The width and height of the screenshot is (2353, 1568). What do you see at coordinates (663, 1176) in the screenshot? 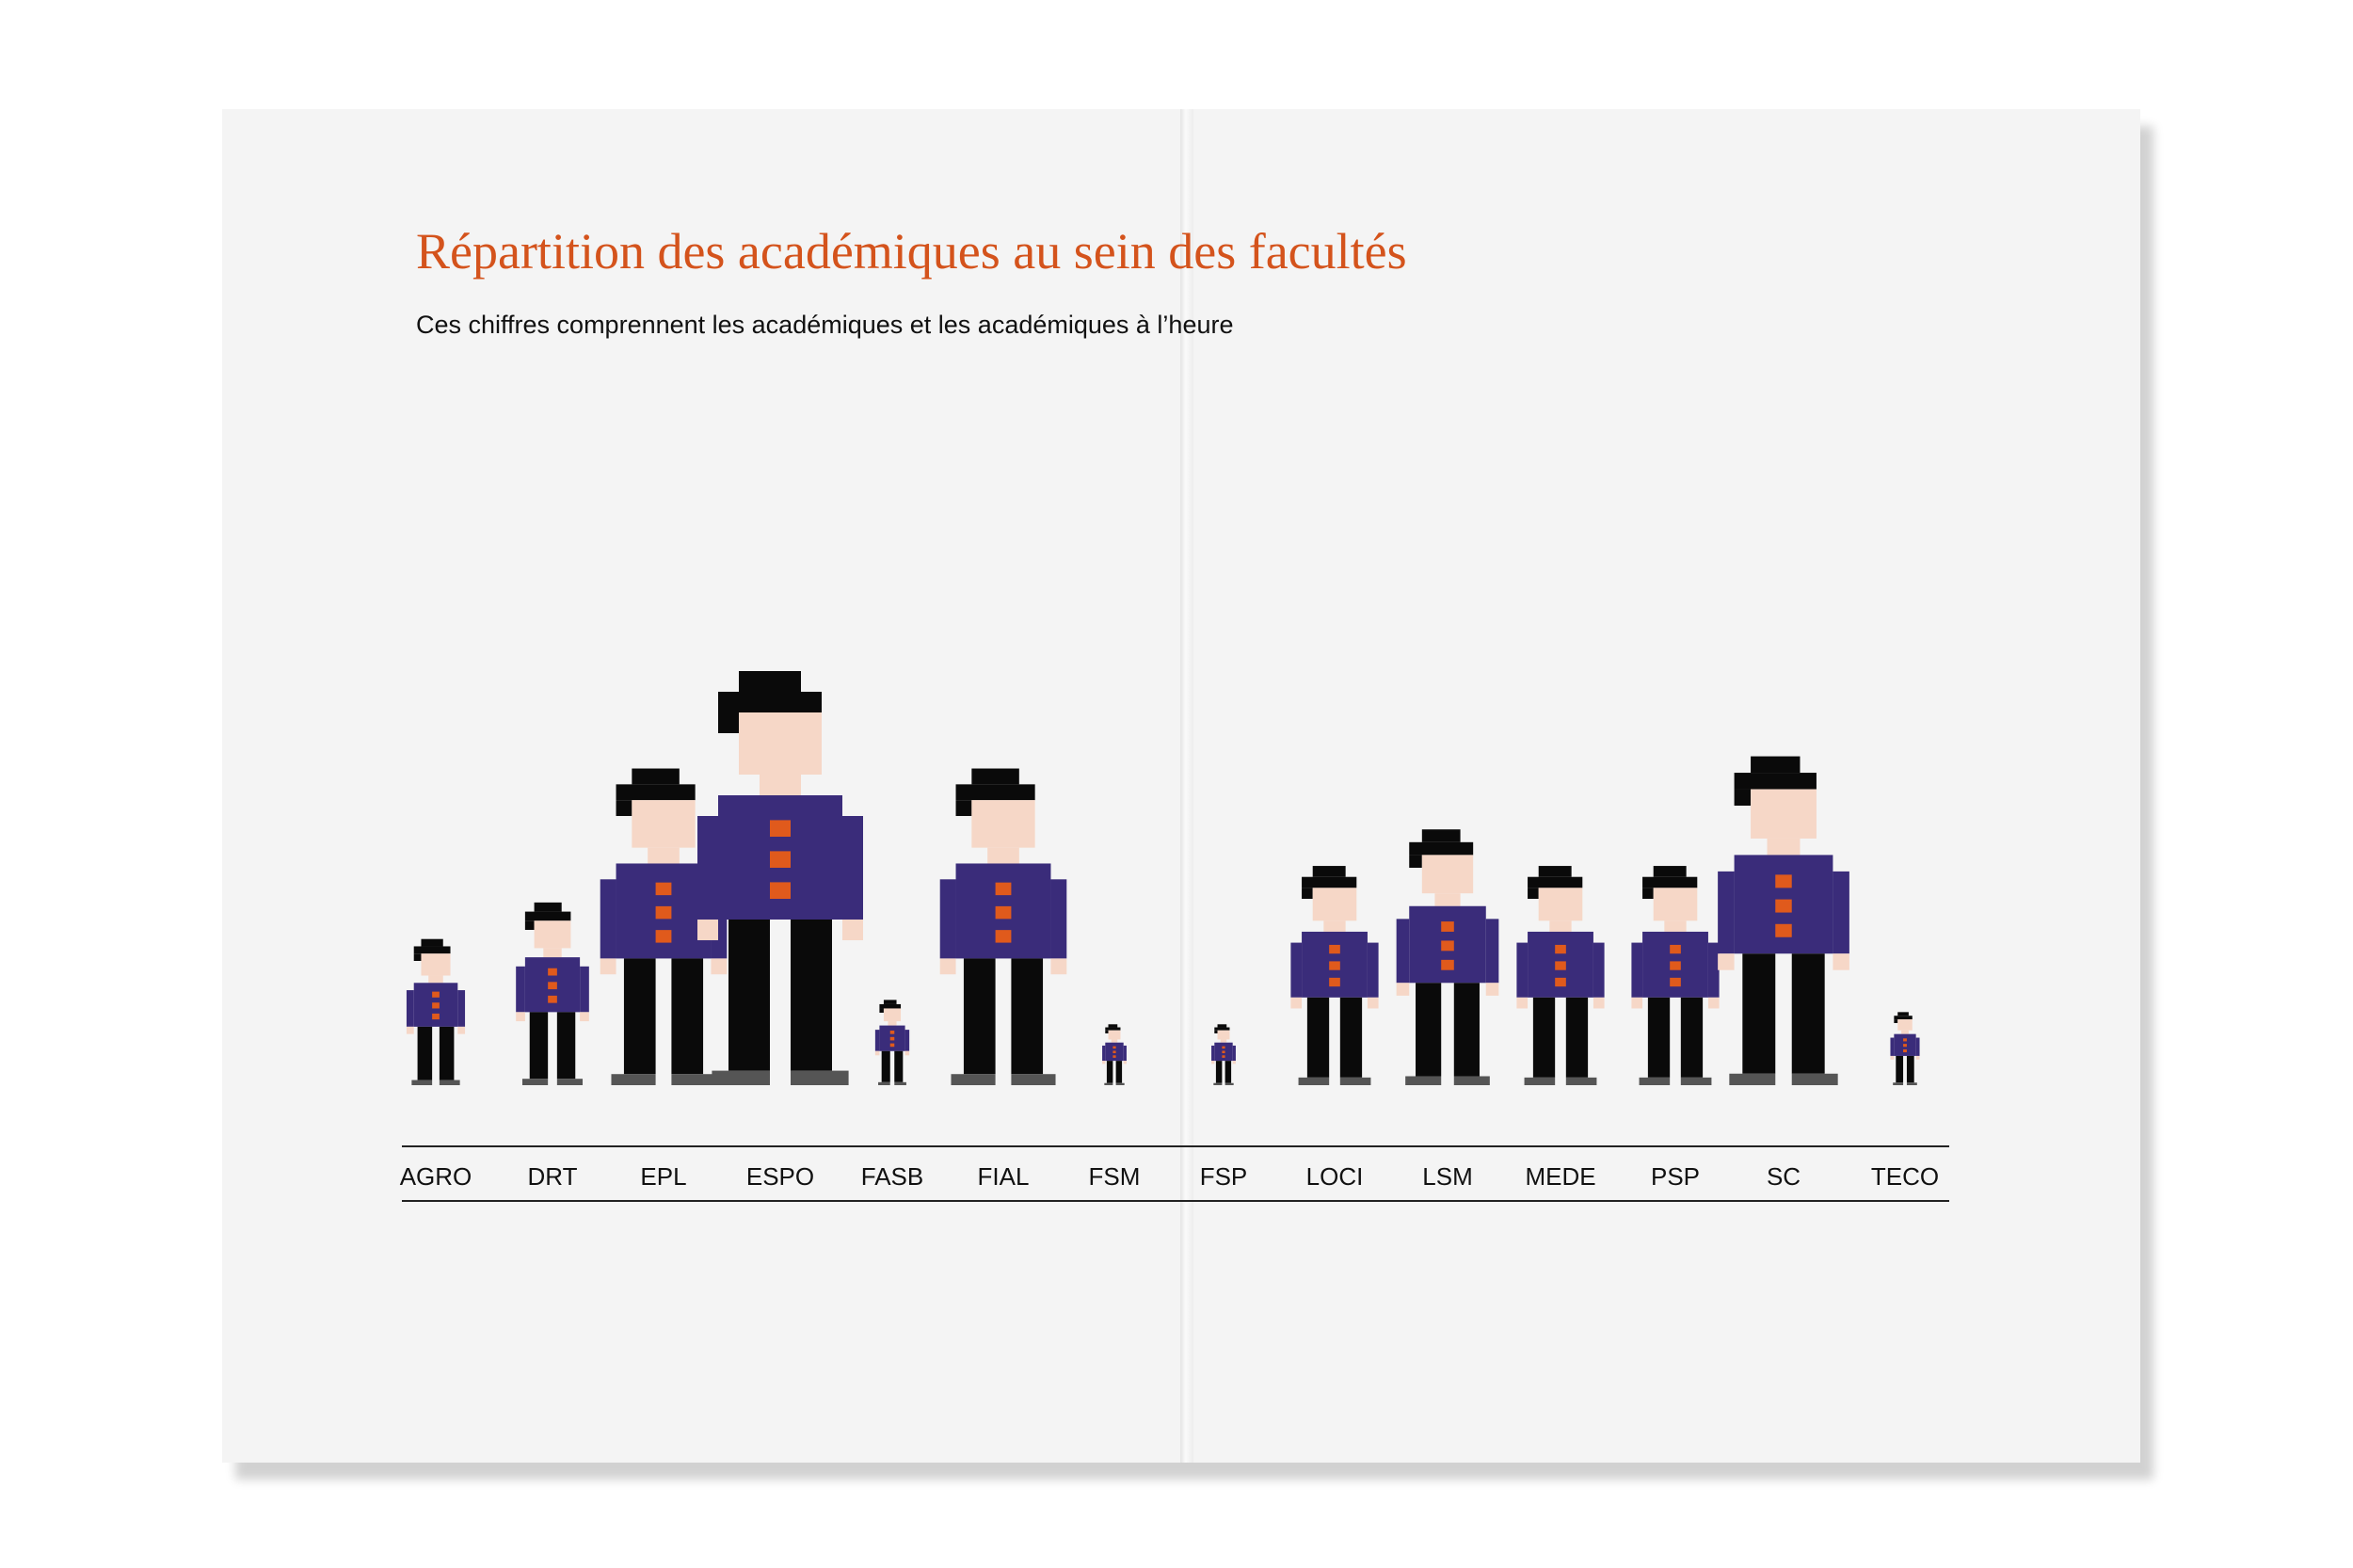
I see `category-label-epl: EPL` at bounding box center [663, 1176].